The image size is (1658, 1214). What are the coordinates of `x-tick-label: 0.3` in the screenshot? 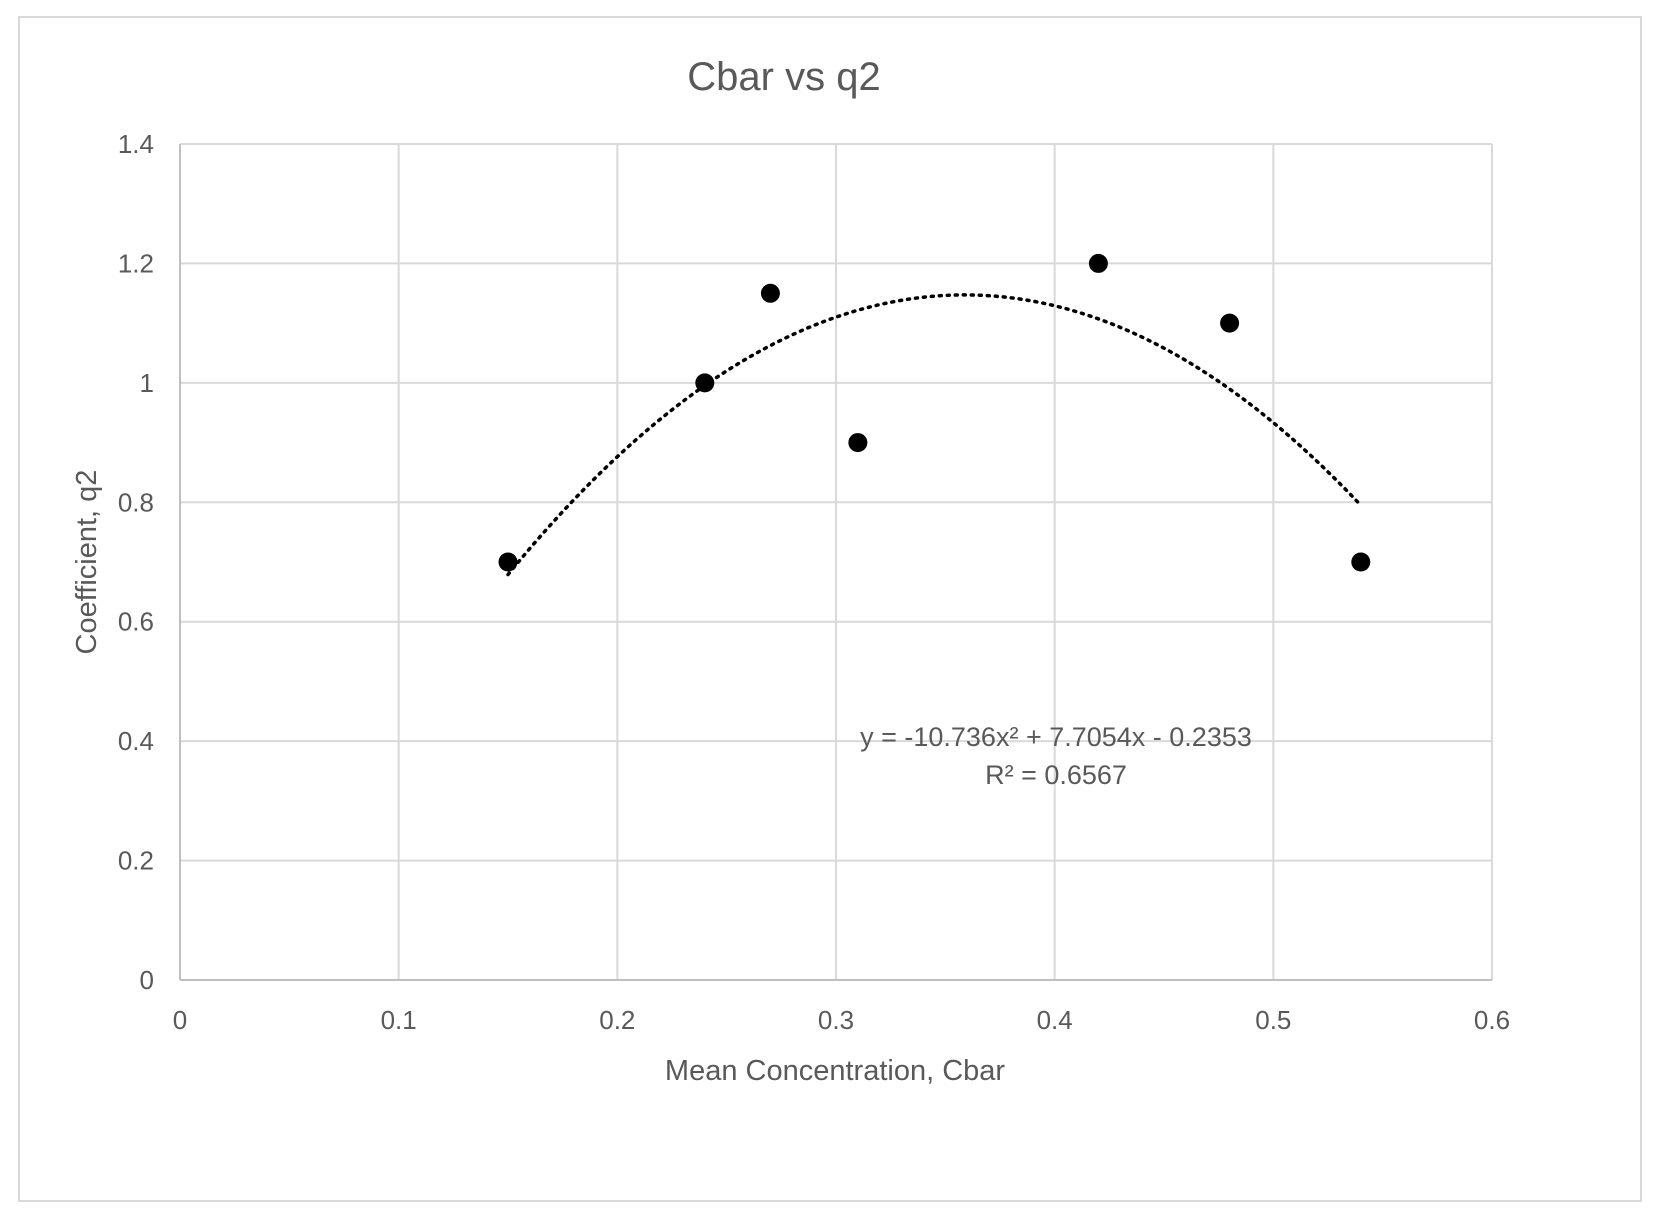 It's located at (836, 1020).